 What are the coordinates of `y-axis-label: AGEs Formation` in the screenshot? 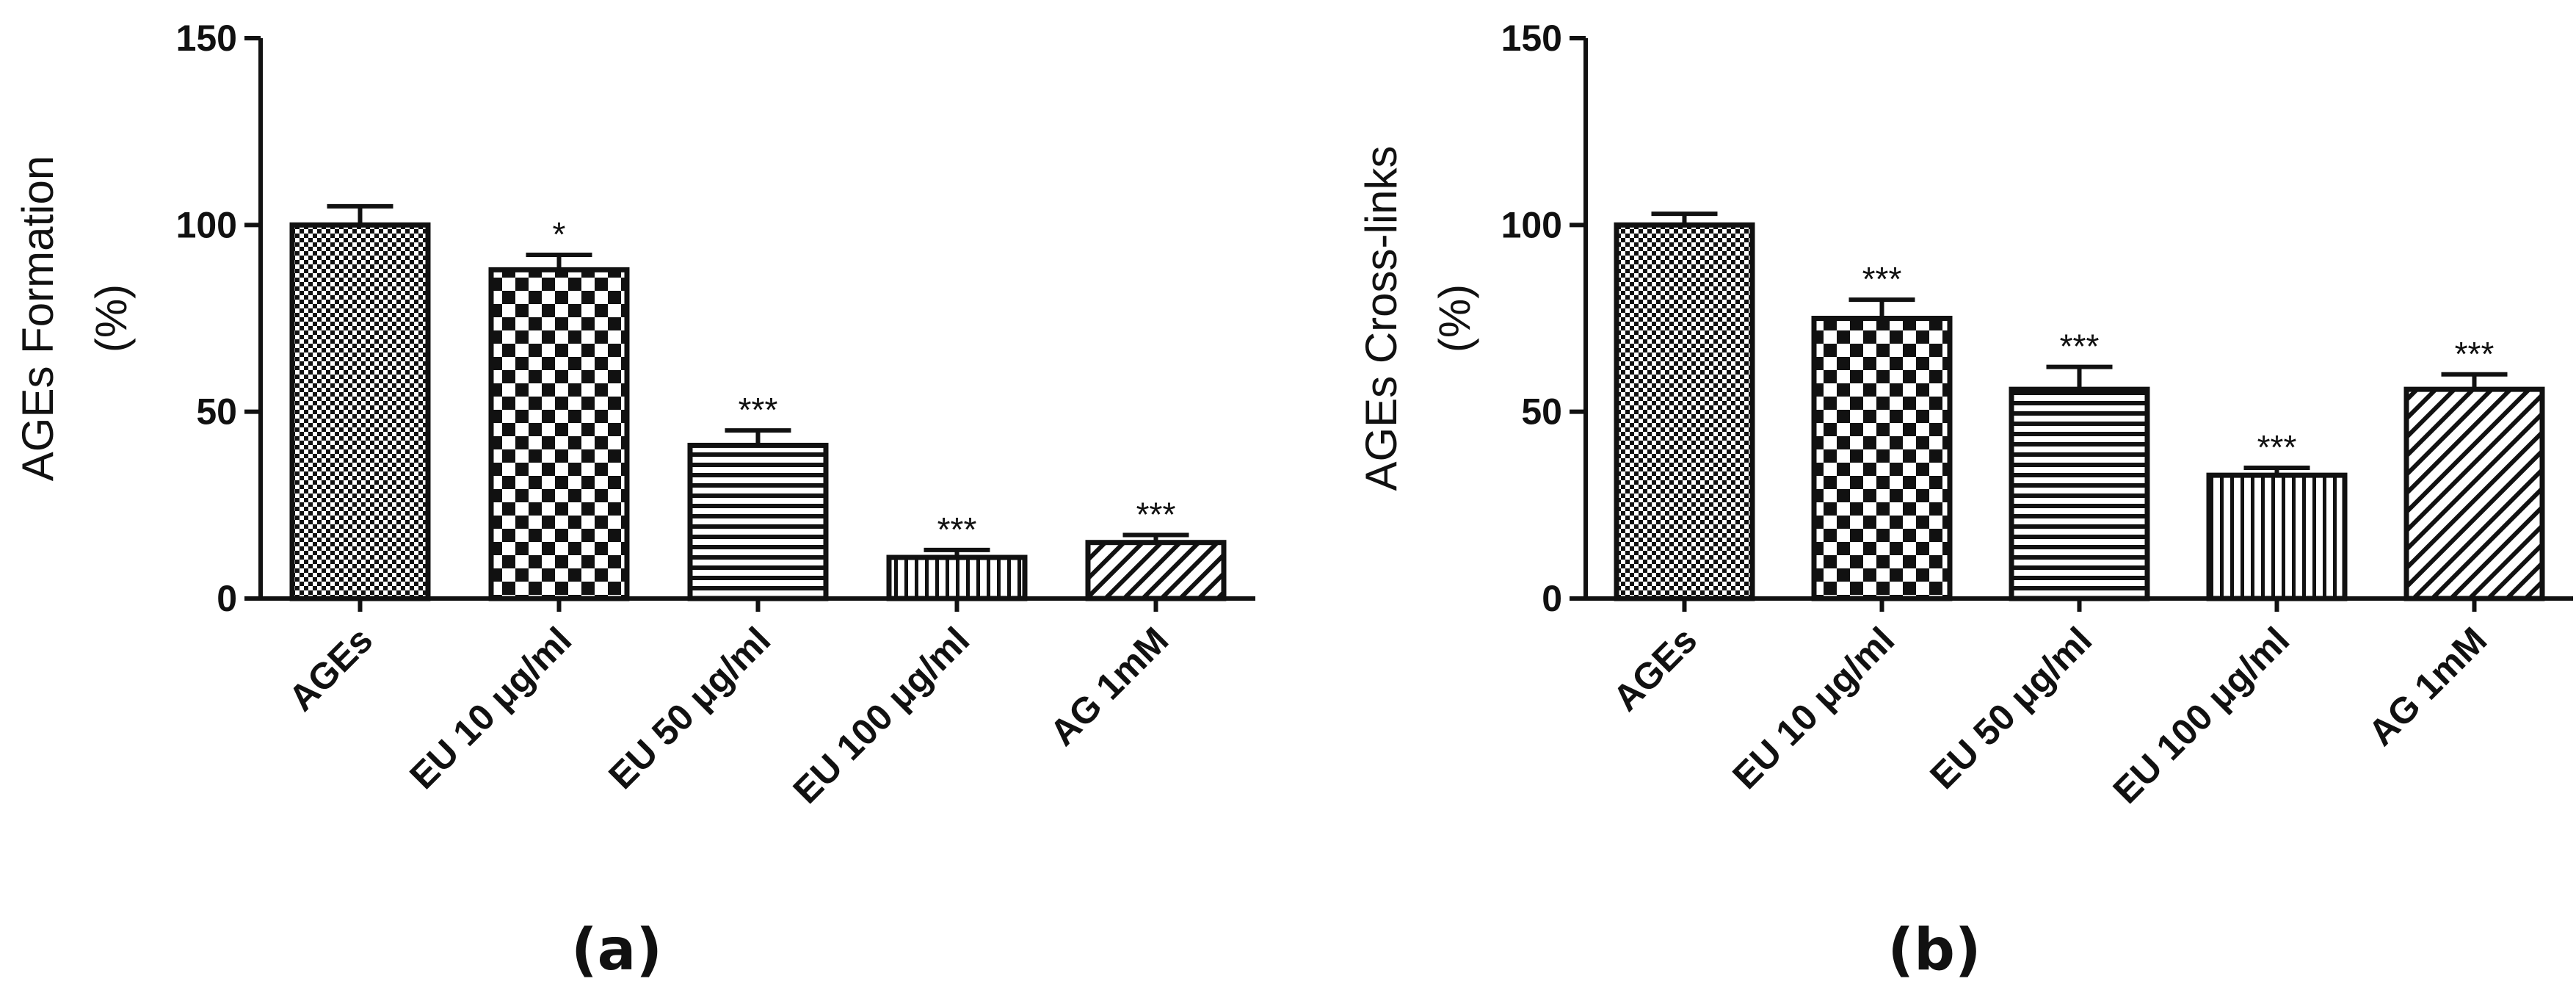 It's located at (38, 318).